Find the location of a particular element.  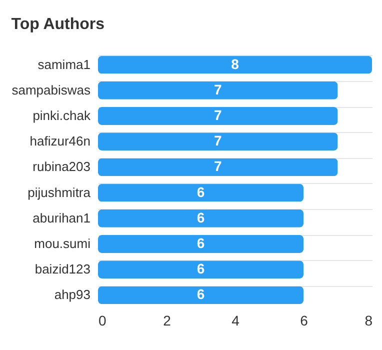

data-label: 8 is located at coordinates (235, 64).